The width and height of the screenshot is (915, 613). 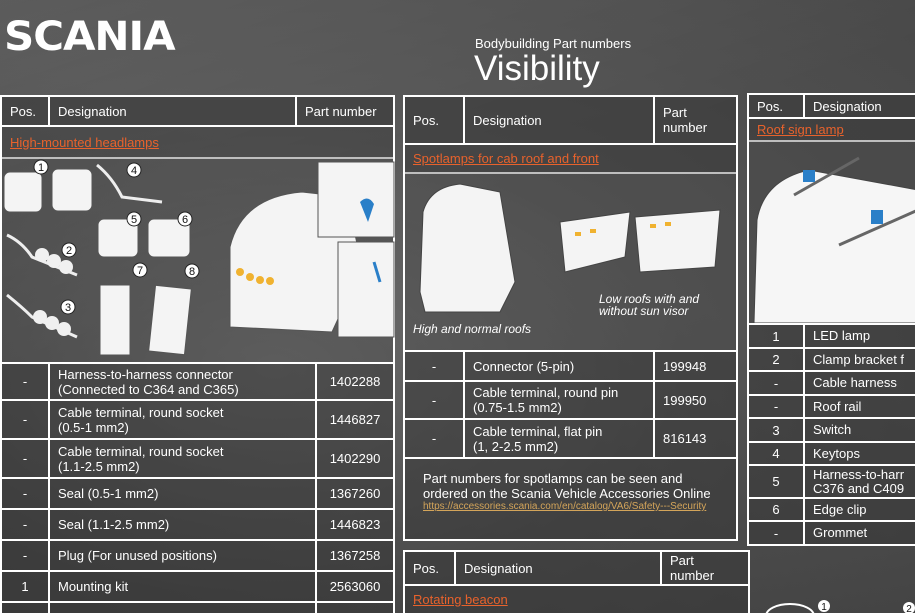 What do you see at coordinates (576, 598) in the screenshot?
I see `section-header: Rotating beacon` at bounding box center [576, 598].